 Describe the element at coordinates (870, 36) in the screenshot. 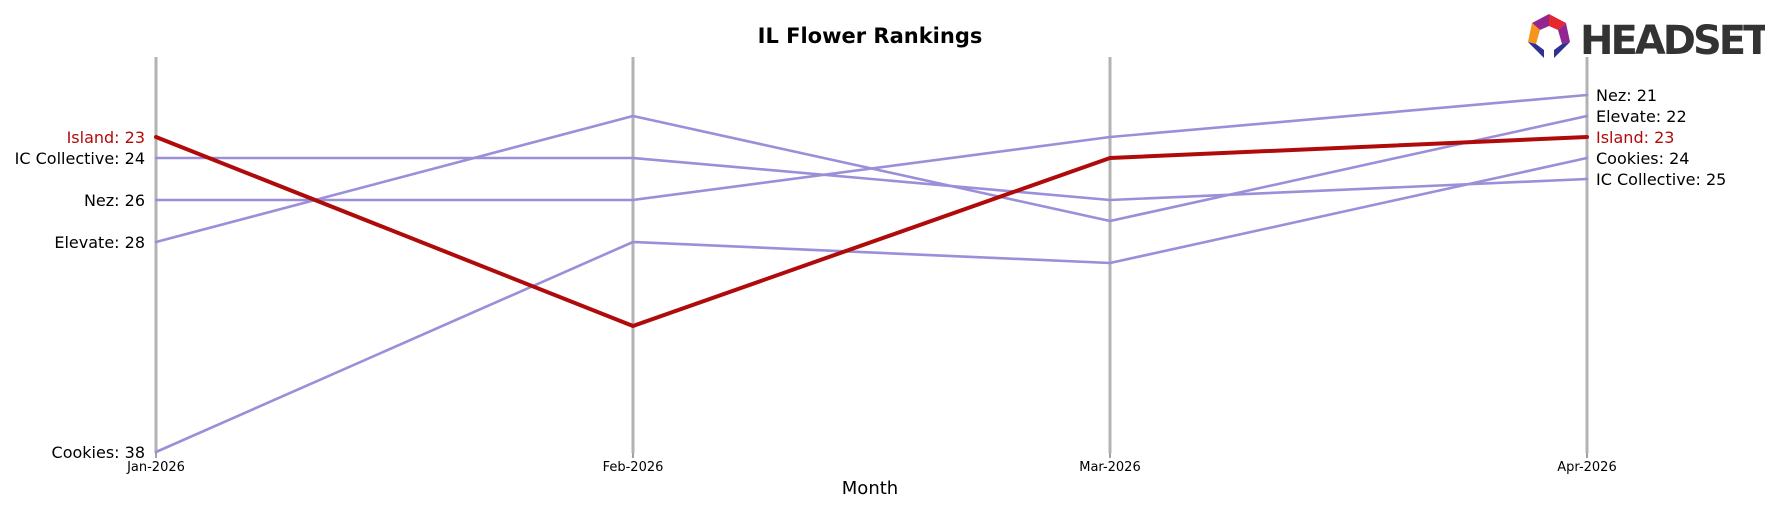

I see `chart-title: IL Flower Rankings` at that location.